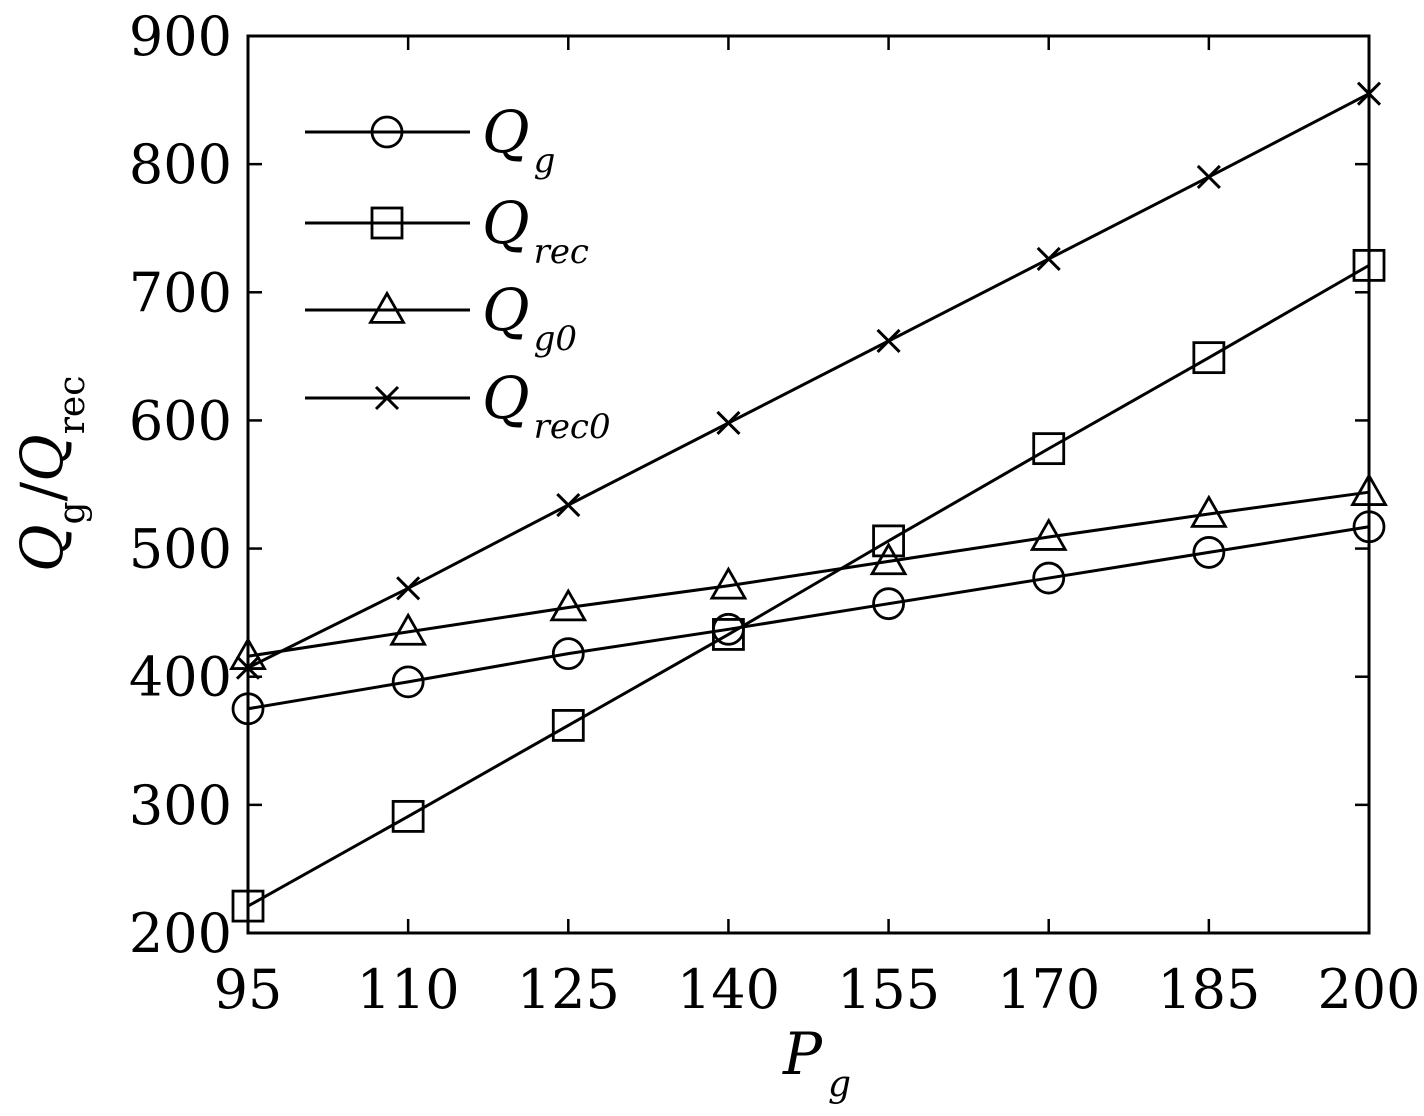  What do you see at coordinates (568, 989) in the screenshot?
I see `x-tick-label: 125` at bounding box center [568, 989].